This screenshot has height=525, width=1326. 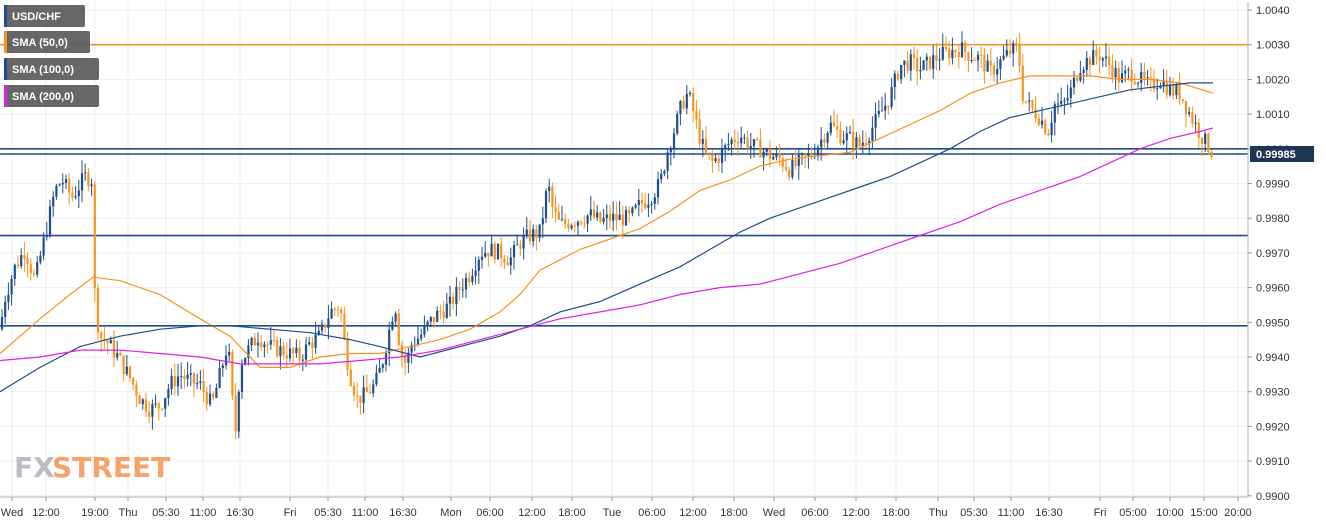 I want to click on x-tick-label: 11:00, so click(x=203, y=513).